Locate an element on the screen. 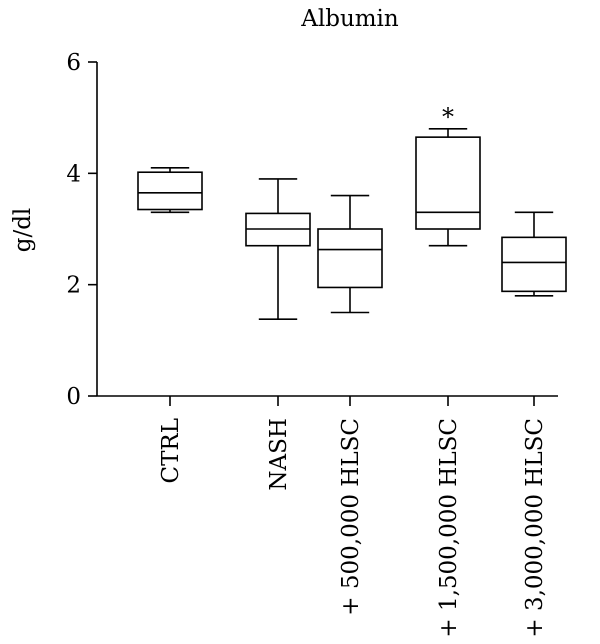 This screenshot has height=644, width=600. y-axis-label: g/dl is located at coordinates (23, 230).